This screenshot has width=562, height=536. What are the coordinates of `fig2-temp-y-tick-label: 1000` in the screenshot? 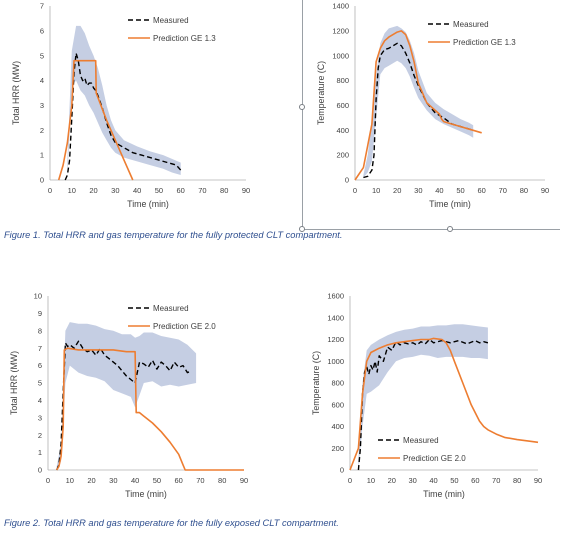 It's located at (335, 361).